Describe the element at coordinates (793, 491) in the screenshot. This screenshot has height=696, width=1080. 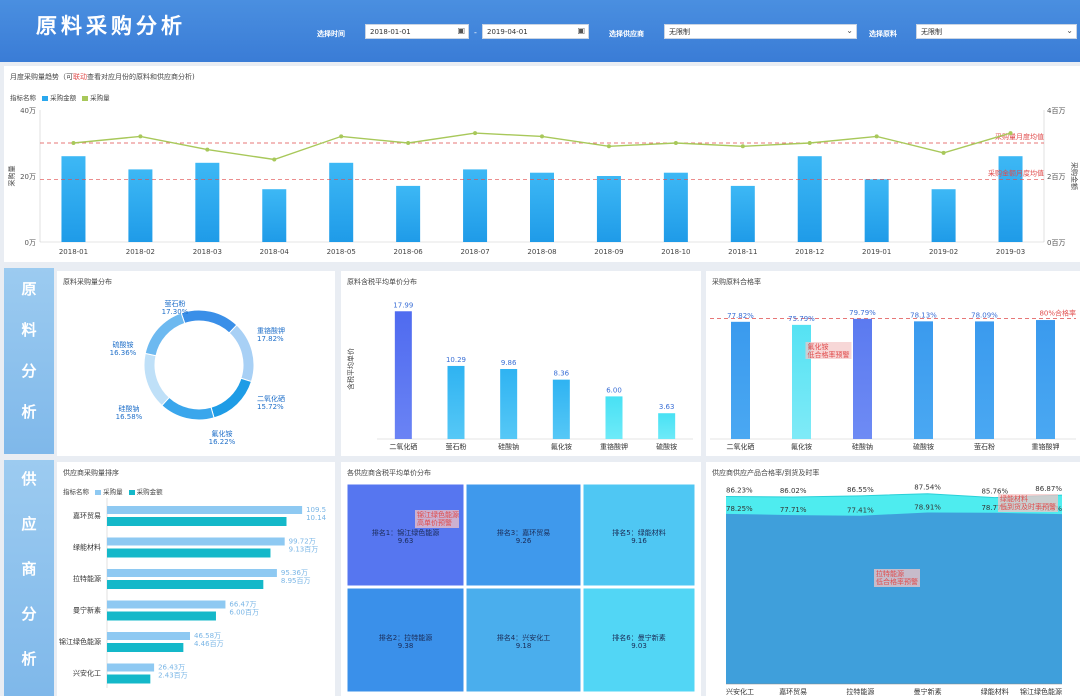
I see `top-value-label: 86.02%` at that location.